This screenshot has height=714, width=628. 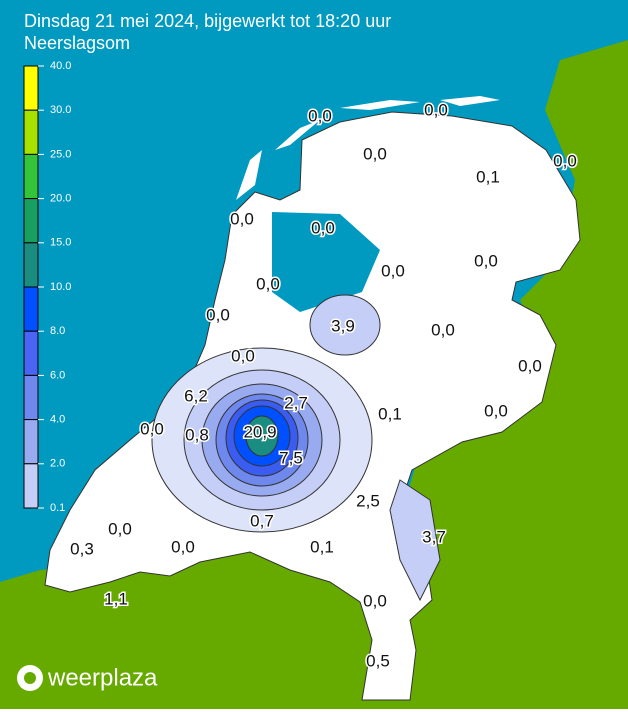 I want to click on legend-label: 15.0, so click(x=60, y=243).